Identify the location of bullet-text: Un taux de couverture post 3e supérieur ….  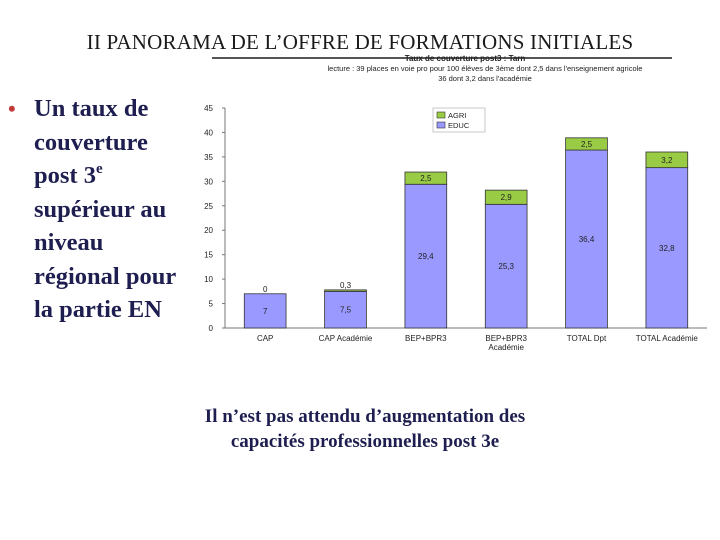
(121, 209).